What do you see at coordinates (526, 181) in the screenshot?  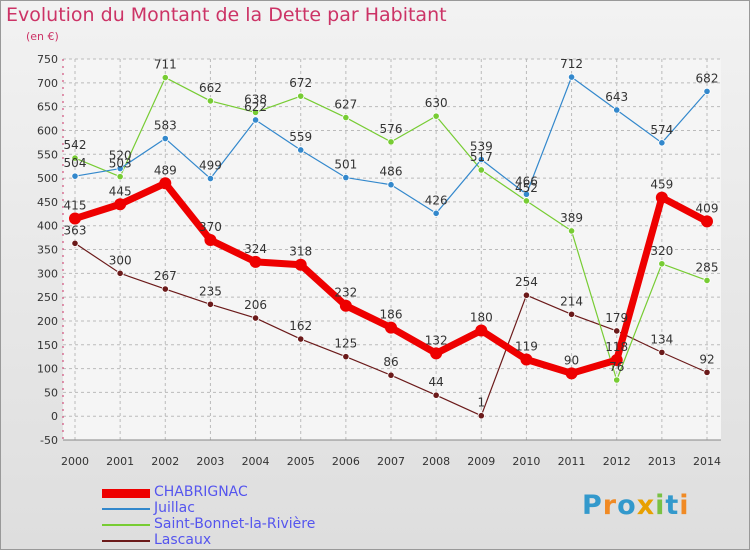 I see `data-label: 466` at bounding box center [526, 181].